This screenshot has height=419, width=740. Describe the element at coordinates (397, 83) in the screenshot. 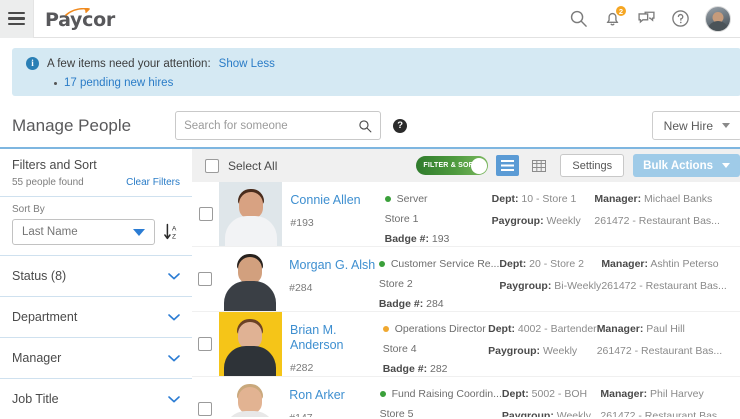

I see `pending-hires-link: 17 pending new hires` at that location.